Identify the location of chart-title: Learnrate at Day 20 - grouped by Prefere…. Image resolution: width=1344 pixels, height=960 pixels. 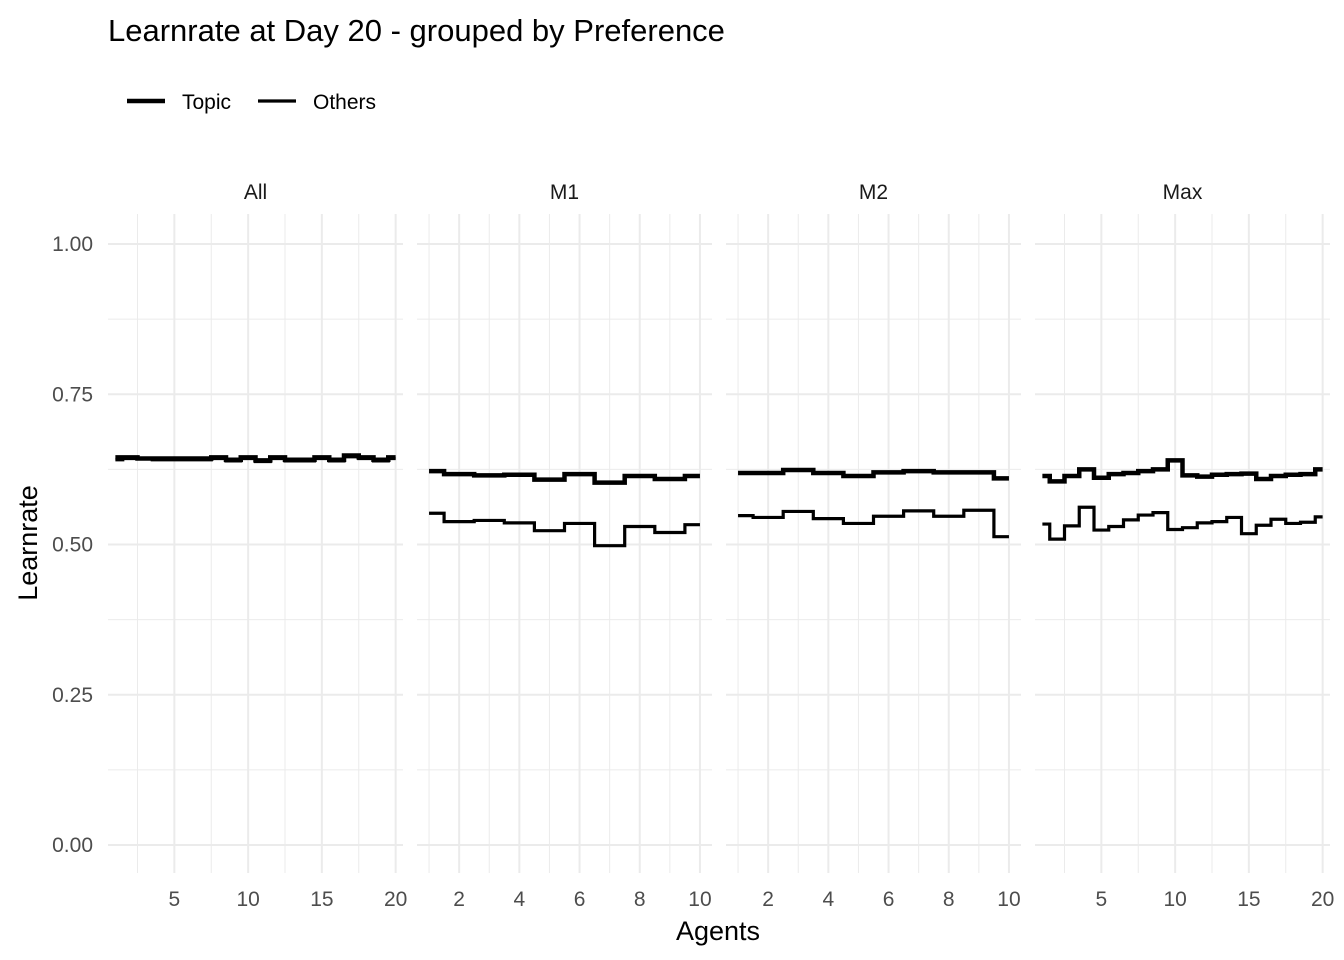
(416, 30).